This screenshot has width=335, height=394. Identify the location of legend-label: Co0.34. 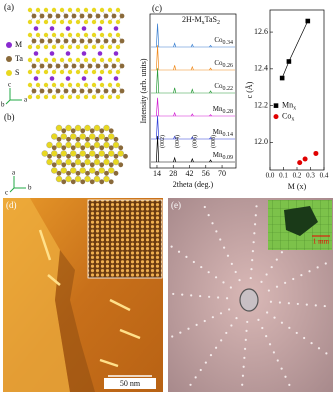
(223, 41).